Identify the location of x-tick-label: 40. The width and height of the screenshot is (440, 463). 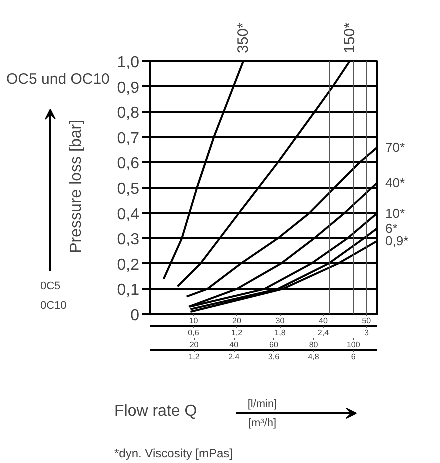
(323, 321).